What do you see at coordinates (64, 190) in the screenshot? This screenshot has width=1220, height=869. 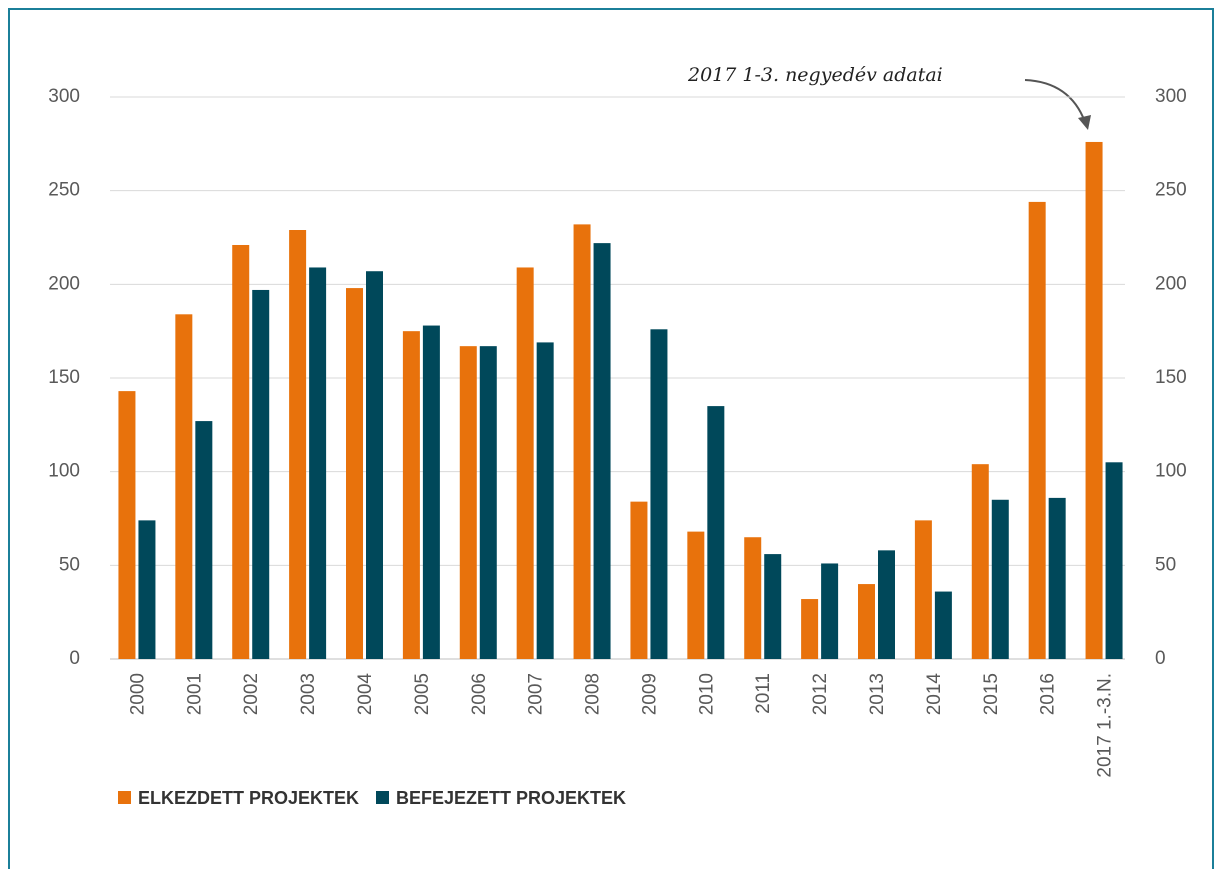 I see `y-tick-label: 250` at bounding box center [64, 190].